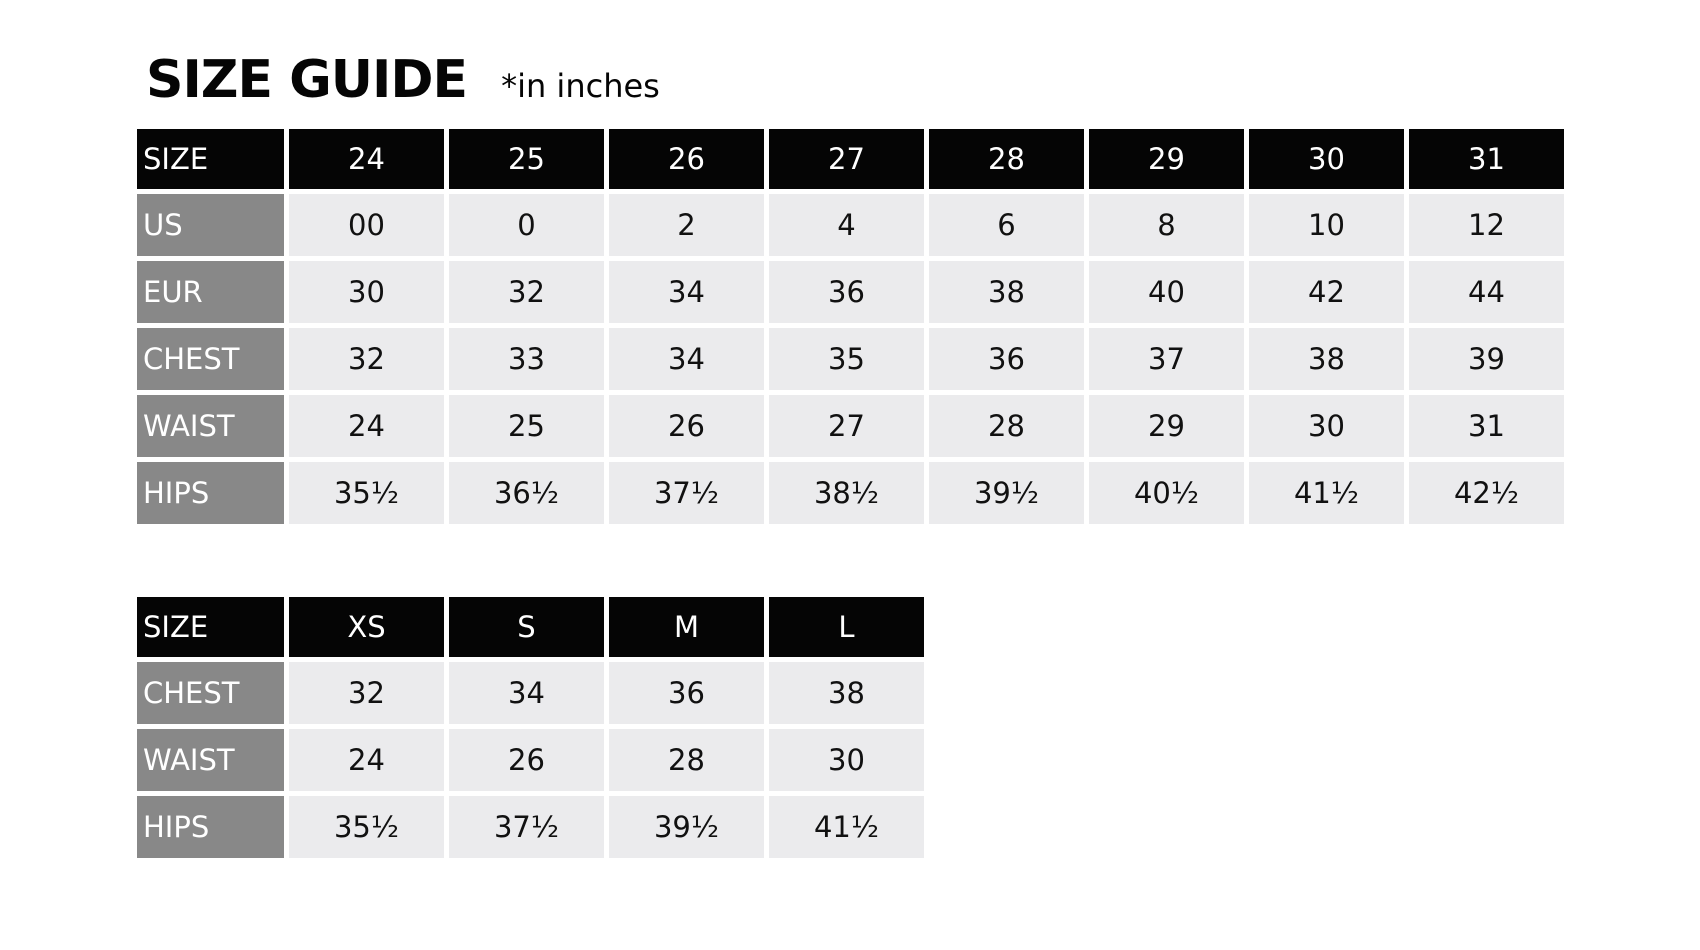  I want to click on table-cell: 2, so click(686, 225).